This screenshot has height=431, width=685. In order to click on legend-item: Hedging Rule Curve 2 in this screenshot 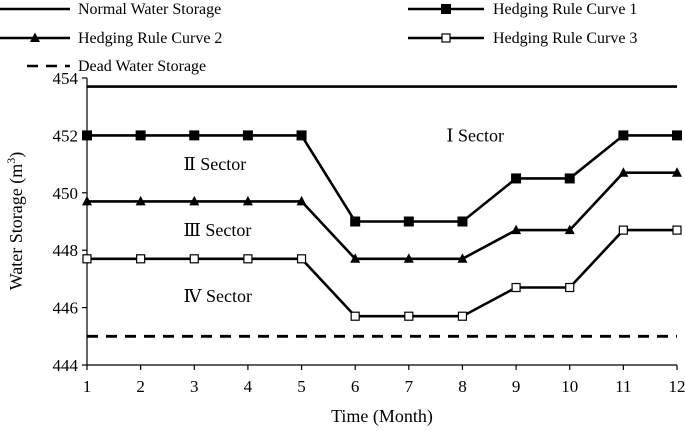, I will do `click(111, 38)`.